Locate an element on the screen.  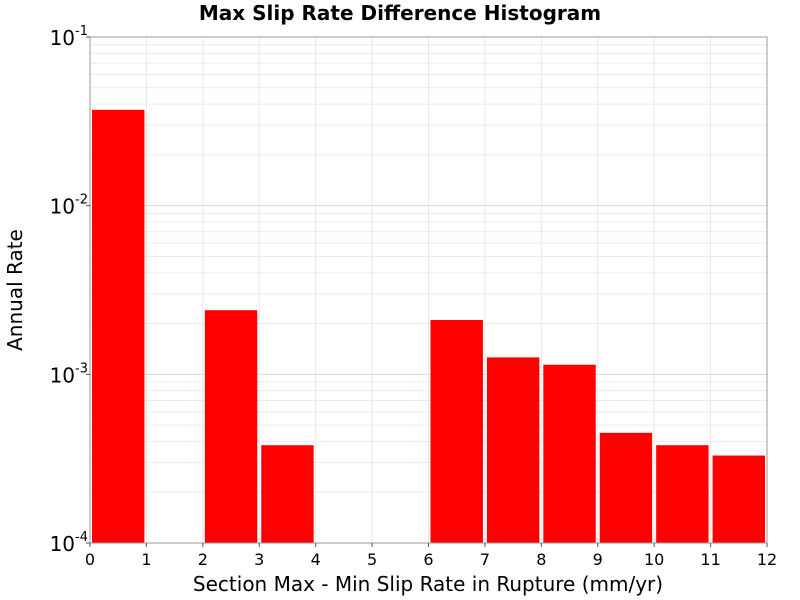
y-axis-ticks: 10⁻⁴ 10⁻³ 10⁻² 10⁻¹ is located at coordinates (70, 290).